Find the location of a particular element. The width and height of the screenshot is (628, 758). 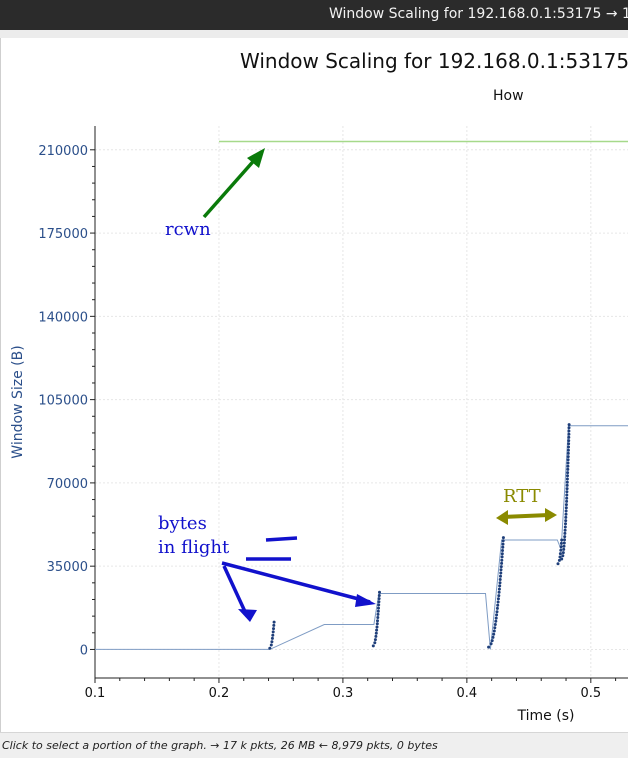

y-tick-label: 105000 is located at coordinates (63, 401).